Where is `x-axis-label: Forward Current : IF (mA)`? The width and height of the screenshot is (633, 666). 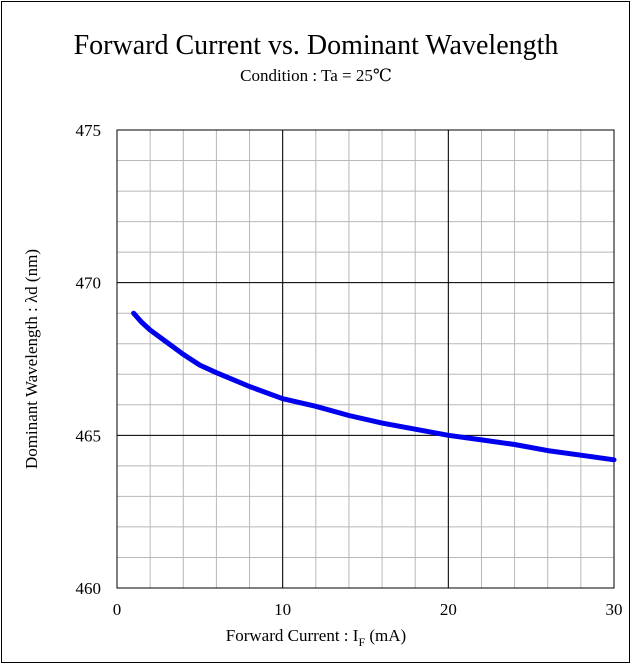
x-axis-label: Forward Current : IF (mA) is located at coordinates (316, 637).